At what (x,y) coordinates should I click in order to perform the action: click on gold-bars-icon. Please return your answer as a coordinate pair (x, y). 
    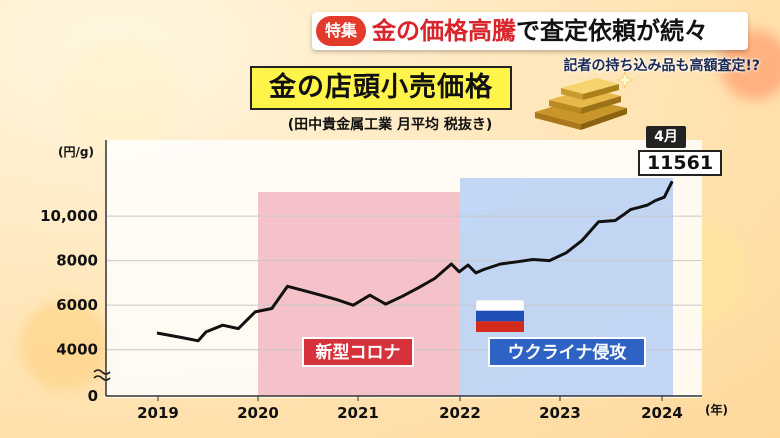
    Looking at the image, I should click on (584, 100).